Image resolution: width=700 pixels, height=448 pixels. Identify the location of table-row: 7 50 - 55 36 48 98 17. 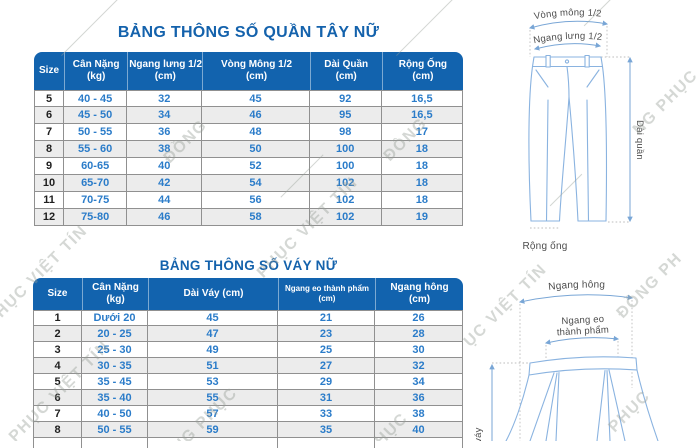
(248, 132).